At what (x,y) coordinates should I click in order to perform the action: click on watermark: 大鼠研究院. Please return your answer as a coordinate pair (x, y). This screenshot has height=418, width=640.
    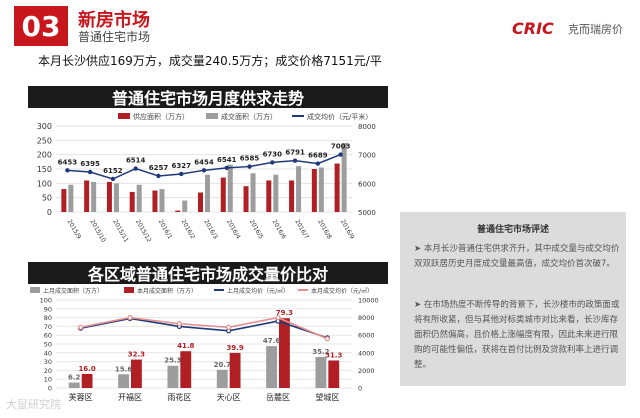
    Looking at the image, I should click on (33, 404).